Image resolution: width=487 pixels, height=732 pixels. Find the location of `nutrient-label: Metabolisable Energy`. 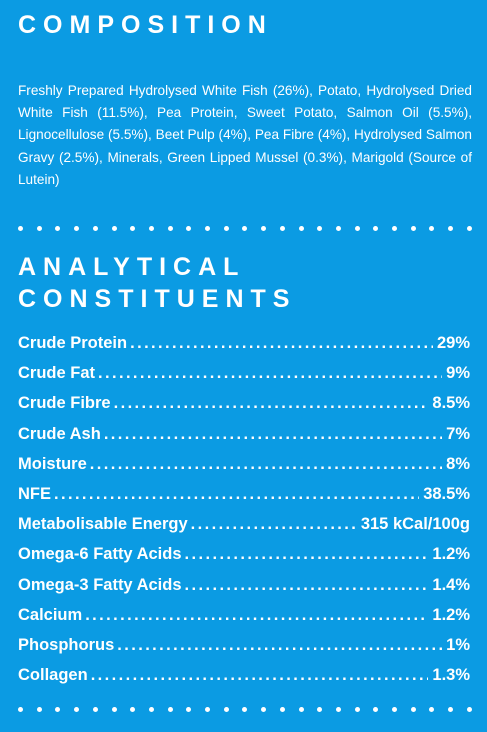

nutrient-label: Metabolisable Energy is located at coordinates (103, 524).